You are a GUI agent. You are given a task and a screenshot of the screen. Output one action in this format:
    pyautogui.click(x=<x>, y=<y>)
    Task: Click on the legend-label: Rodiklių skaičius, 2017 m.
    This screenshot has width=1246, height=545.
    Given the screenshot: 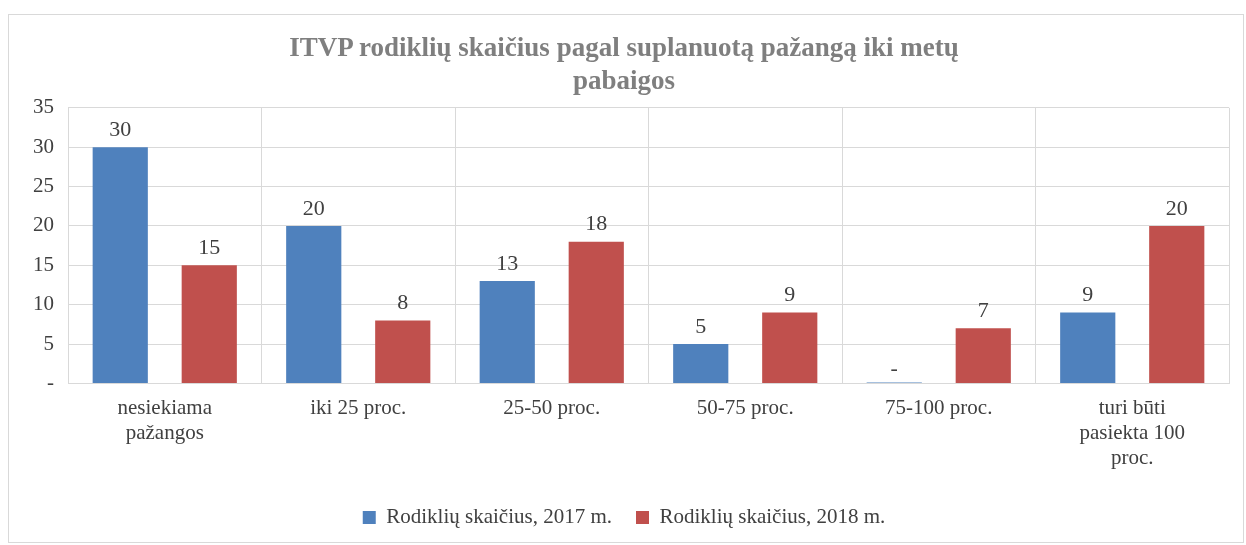 What is the action you would take?
    pyautogui.click(x=499, y=516)
    